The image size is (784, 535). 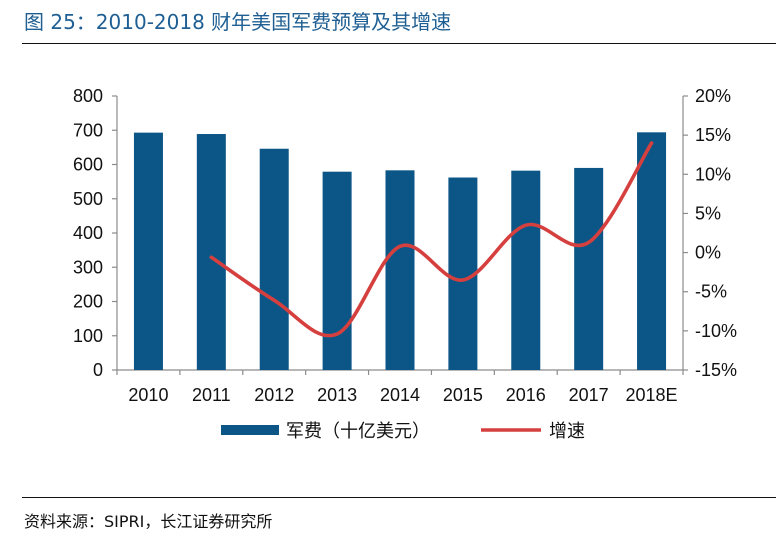 What do you see at coordinates (88, 267) in the screenshot?
I see `y-tick-label-left: 300` at bounding box center [88, 267].